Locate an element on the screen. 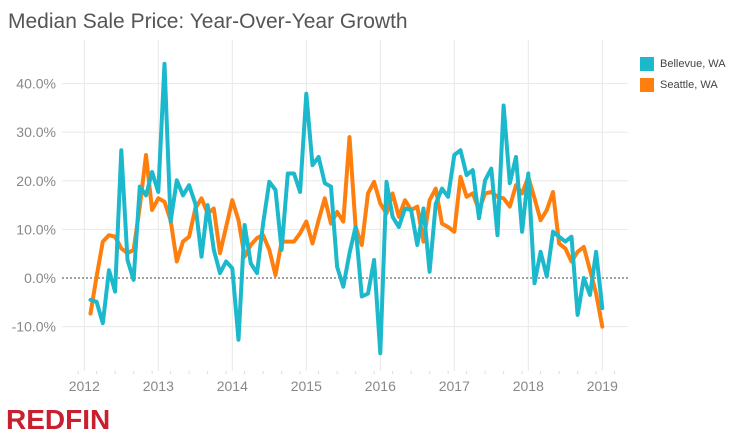 This screenshot has width=742, height=442. x-tick-label: 2016 is located at coordinates (380, 386).